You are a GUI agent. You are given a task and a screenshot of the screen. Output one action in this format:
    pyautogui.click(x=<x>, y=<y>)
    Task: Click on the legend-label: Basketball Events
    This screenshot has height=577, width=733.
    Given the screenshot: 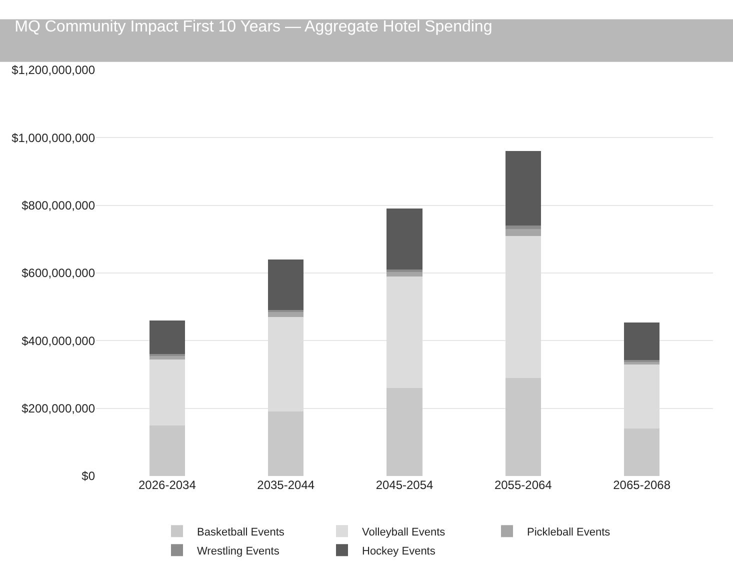 What is the action you would take?
    pyautogui.click(x=241, y=532)
    